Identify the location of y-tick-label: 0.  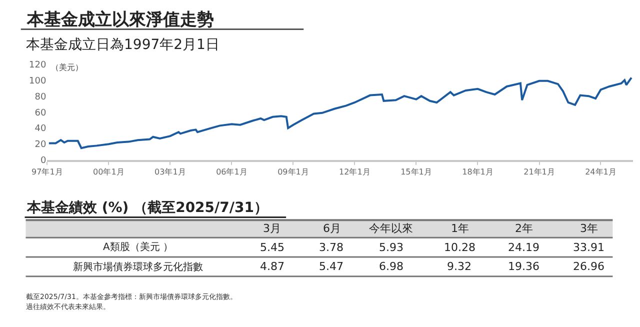
(43, 161).